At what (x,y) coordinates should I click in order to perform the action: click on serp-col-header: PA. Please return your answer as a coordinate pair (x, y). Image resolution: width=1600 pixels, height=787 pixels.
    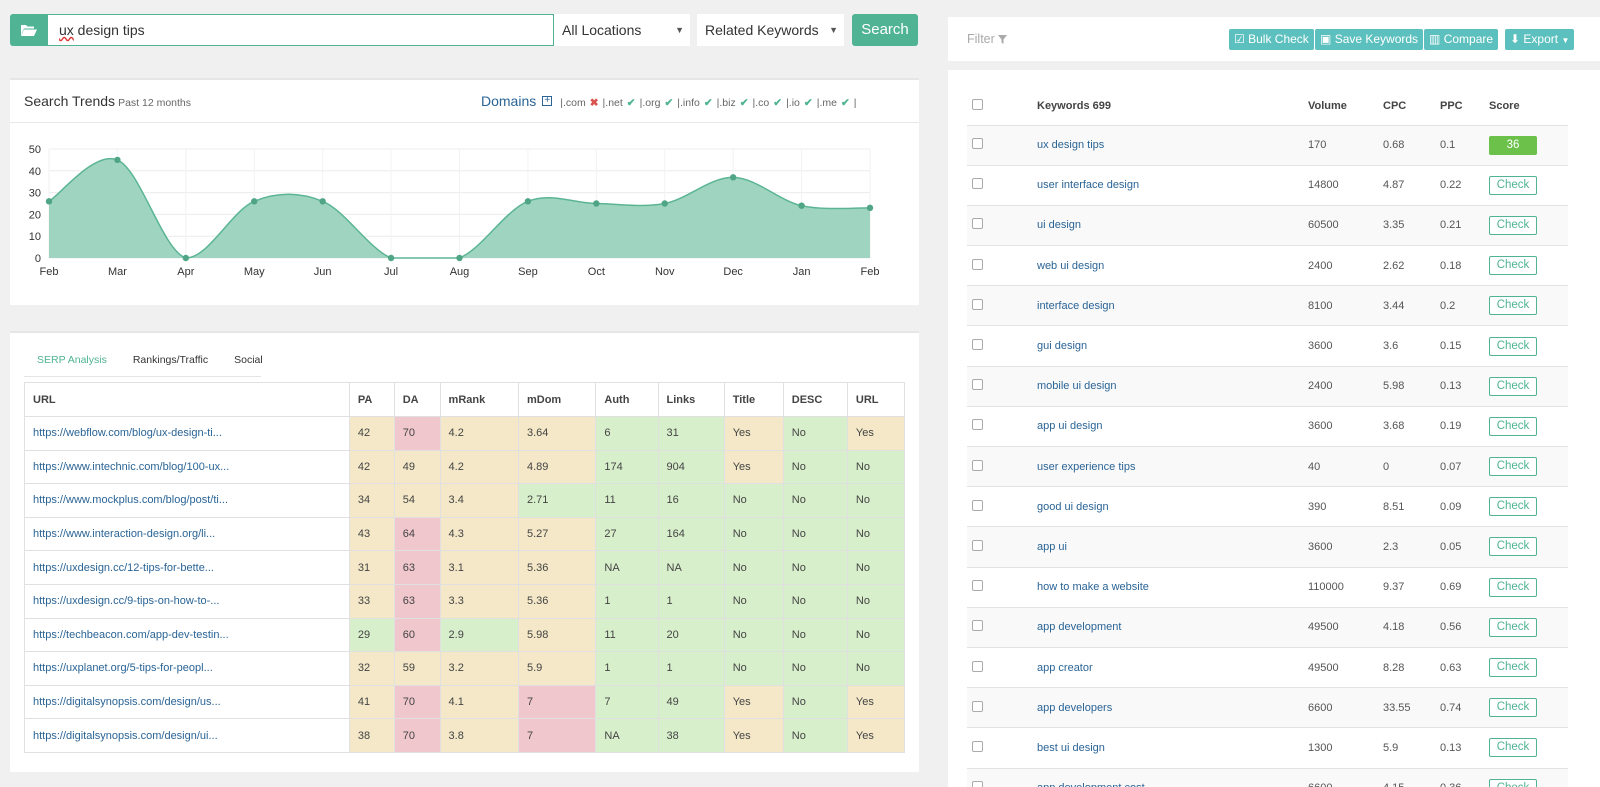
    Looking at the image, I should click on (371, 399).